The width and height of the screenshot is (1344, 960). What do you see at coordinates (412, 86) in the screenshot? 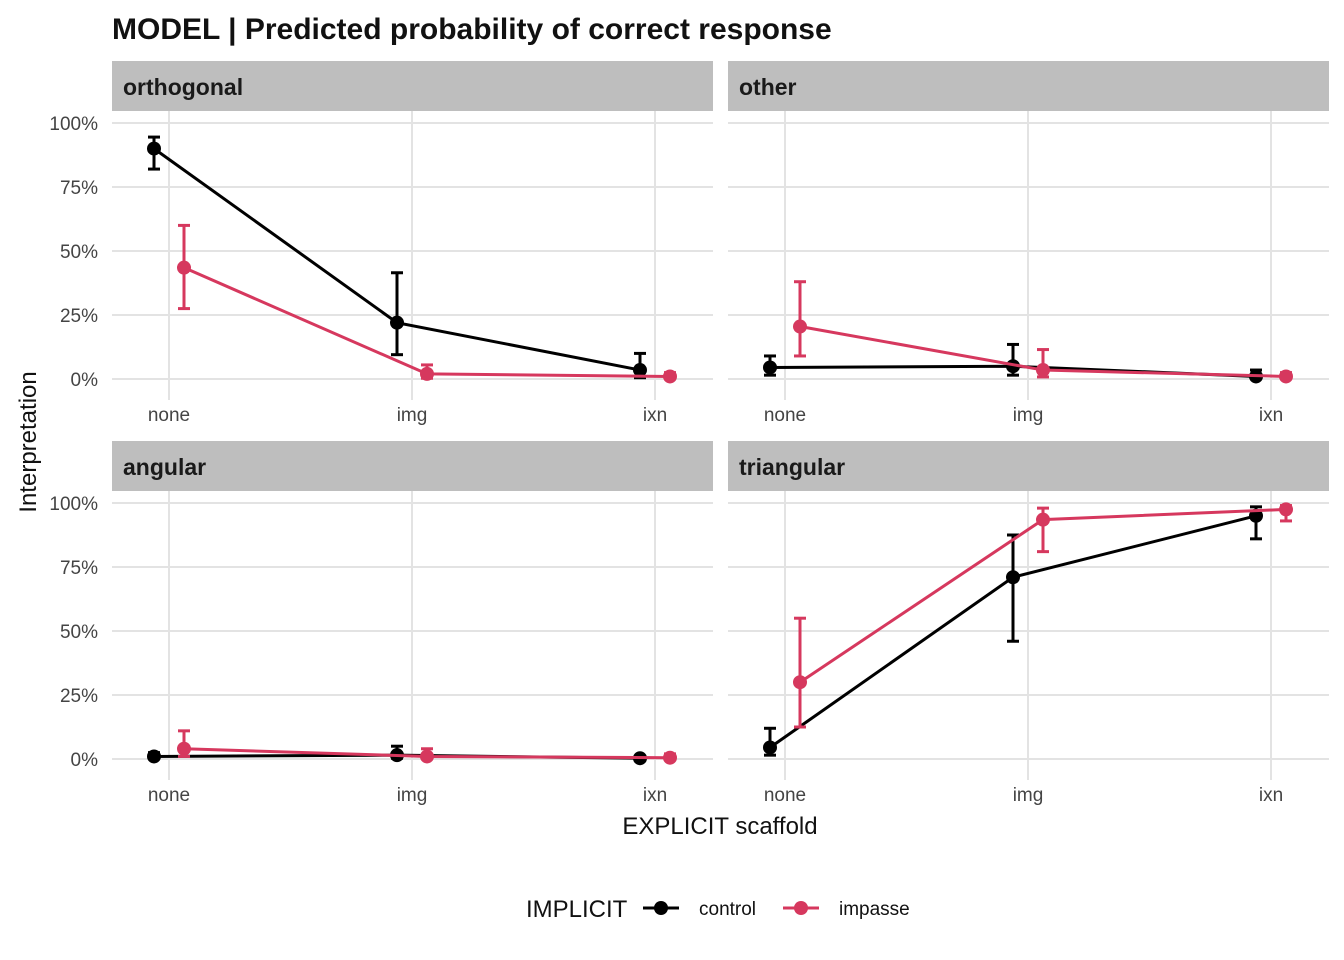
I see `strip-orthogonal` at bounding box center [412, 86].